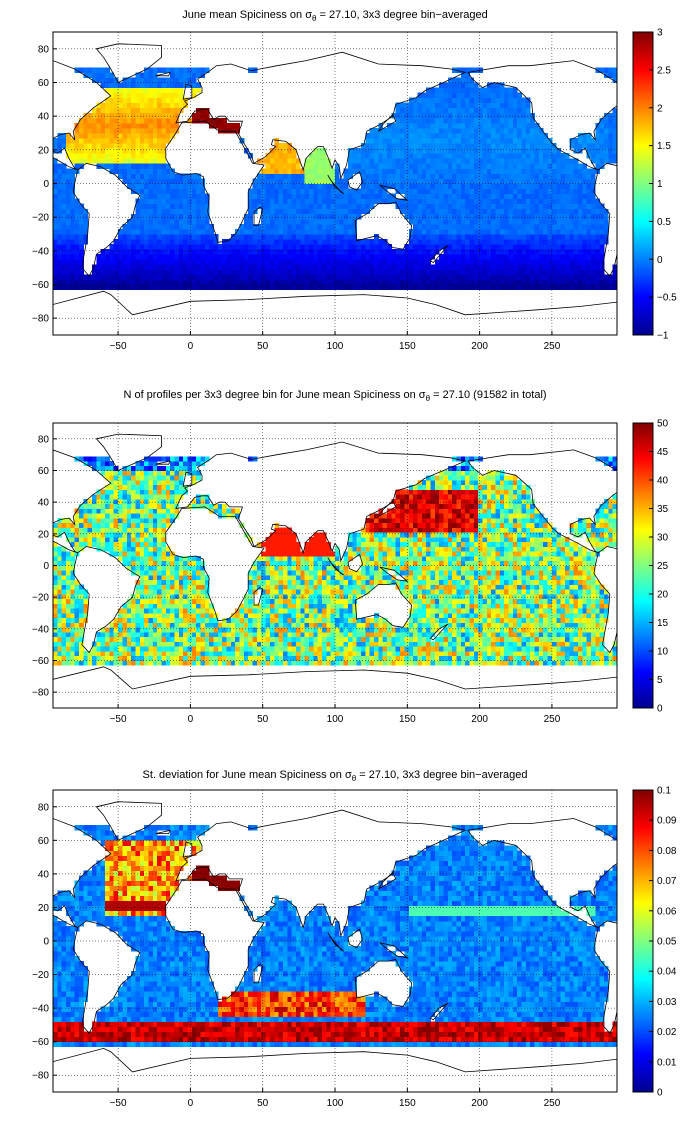 Image resolution: width=696 pixels, height=1140 pixels. Describe the element at coordinates (660, 33) in the screenshot. I see `colorbar-tick-label: 3` at that location.